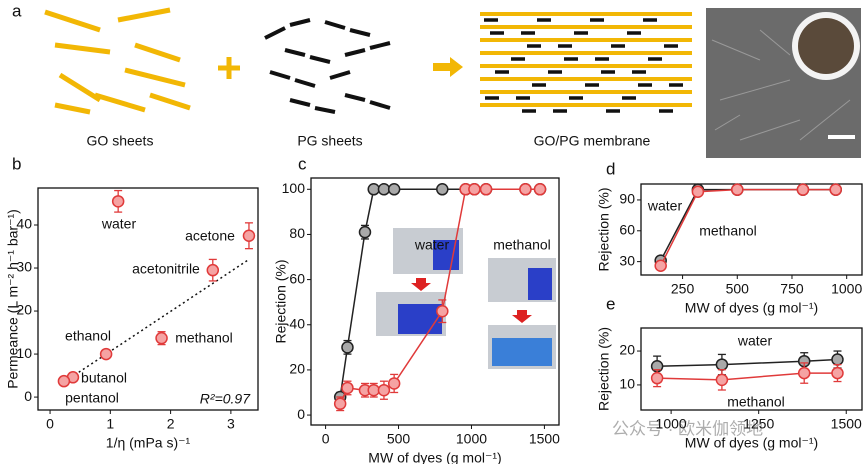 This screenshot has width=867, height=464. What do you see at coordinates (204, 338) in the screenshot?
I see `point-label: methanol` at bounding box center [204, 338].